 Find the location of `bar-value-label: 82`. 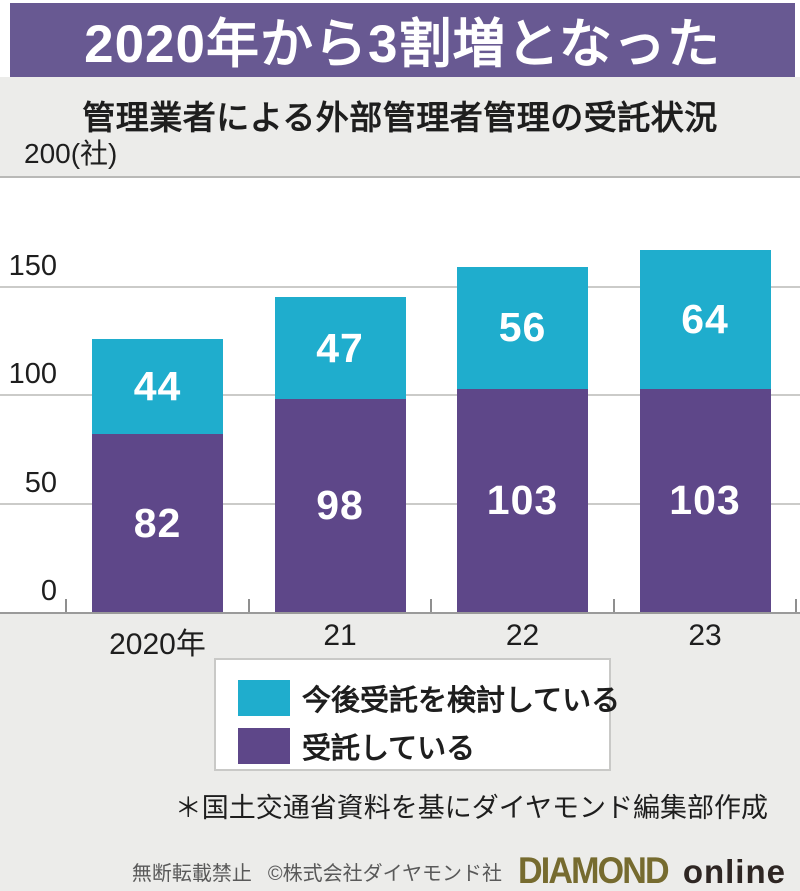

bar-value-label: 82 is located at coordinates (157, 522).